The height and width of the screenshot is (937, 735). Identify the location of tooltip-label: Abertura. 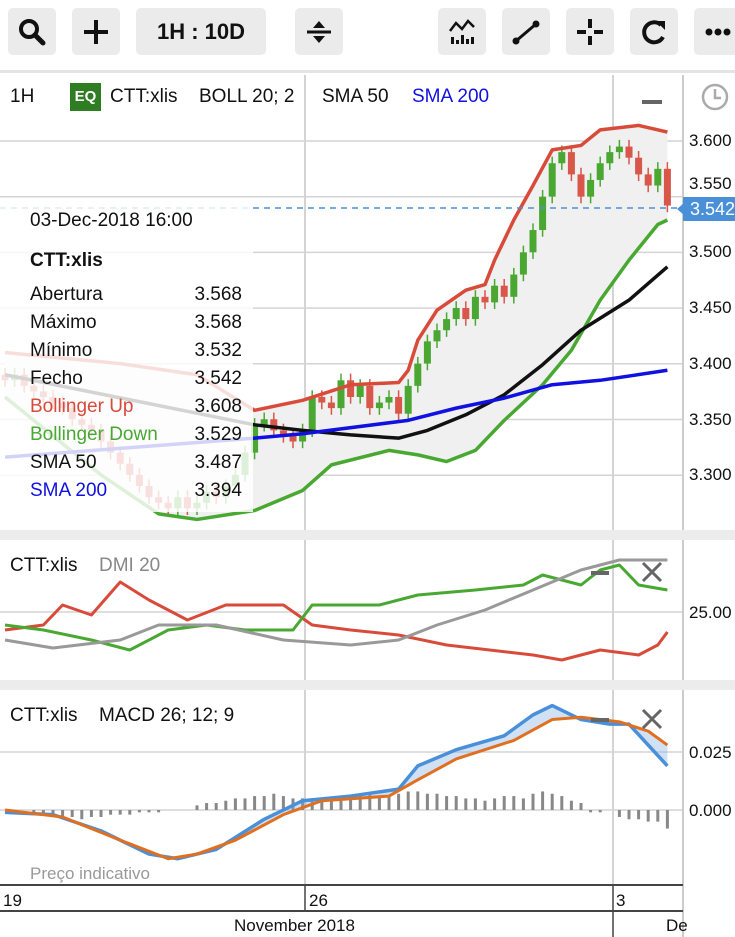
(66, 294).